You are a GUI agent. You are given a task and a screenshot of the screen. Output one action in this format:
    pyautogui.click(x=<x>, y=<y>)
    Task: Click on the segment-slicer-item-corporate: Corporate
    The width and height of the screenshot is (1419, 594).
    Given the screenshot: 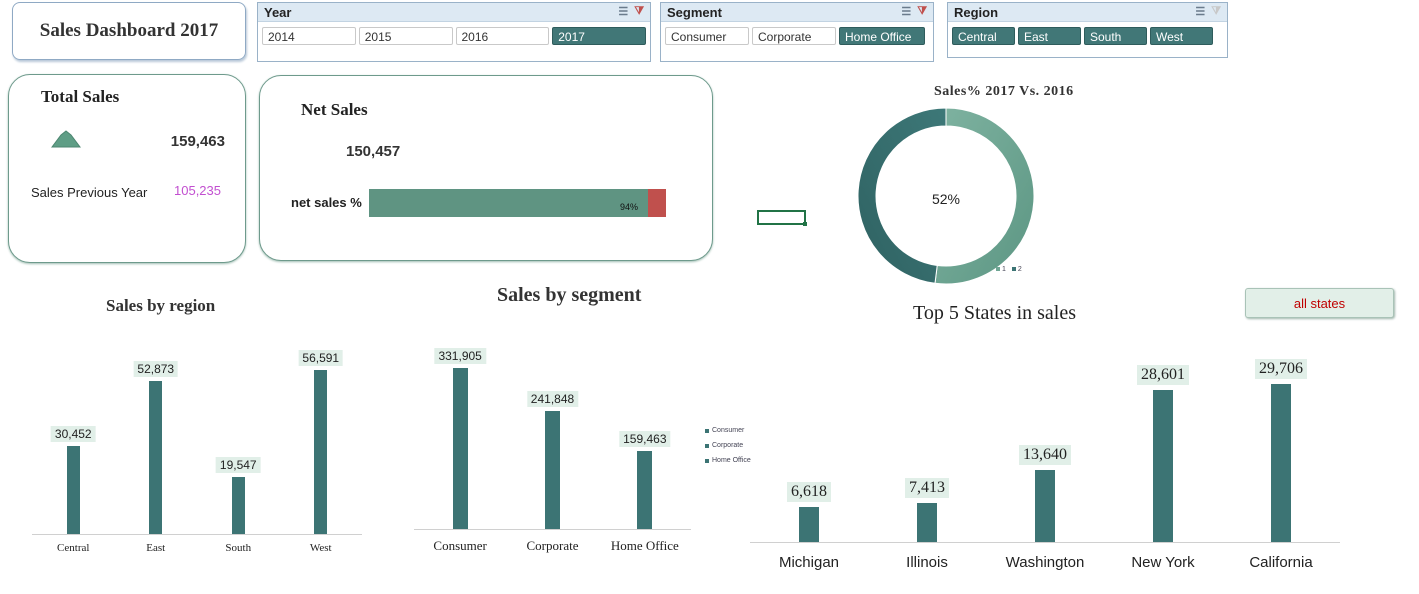 What is the action you would take?
    pyautogui.click(x=794, y=36)
    